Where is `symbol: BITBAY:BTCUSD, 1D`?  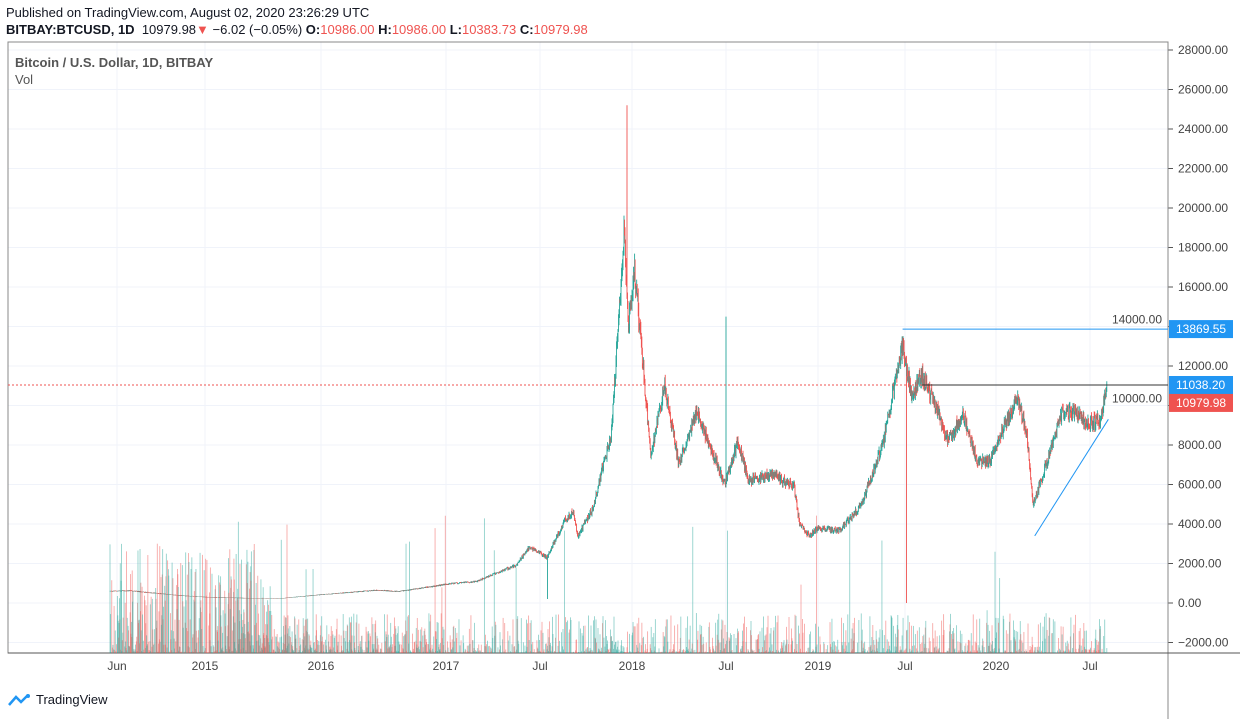
symbol: BITBAY:BTCUSD, 1D is located at coordinates (70, 29).